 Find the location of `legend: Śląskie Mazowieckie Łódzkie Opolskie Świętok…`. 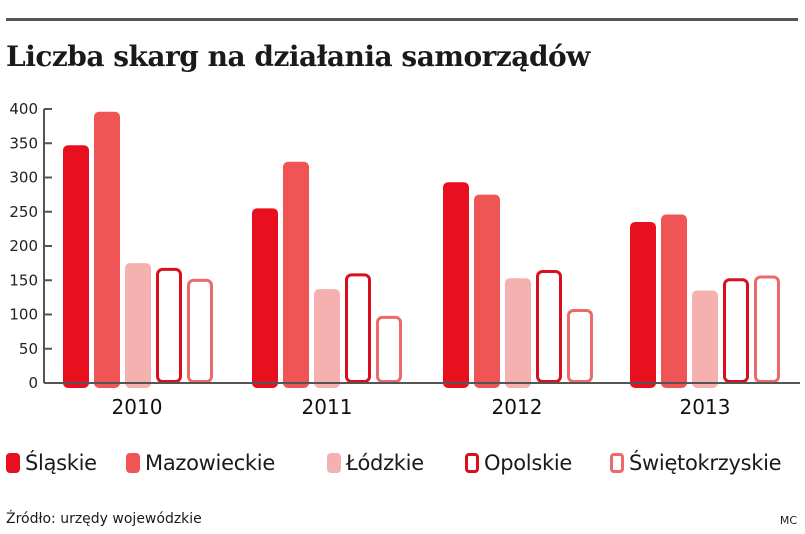

legend: Śląskie Mazowieckie Łódzkie Opolskie Świętok… is located at coordinates (404, 463).